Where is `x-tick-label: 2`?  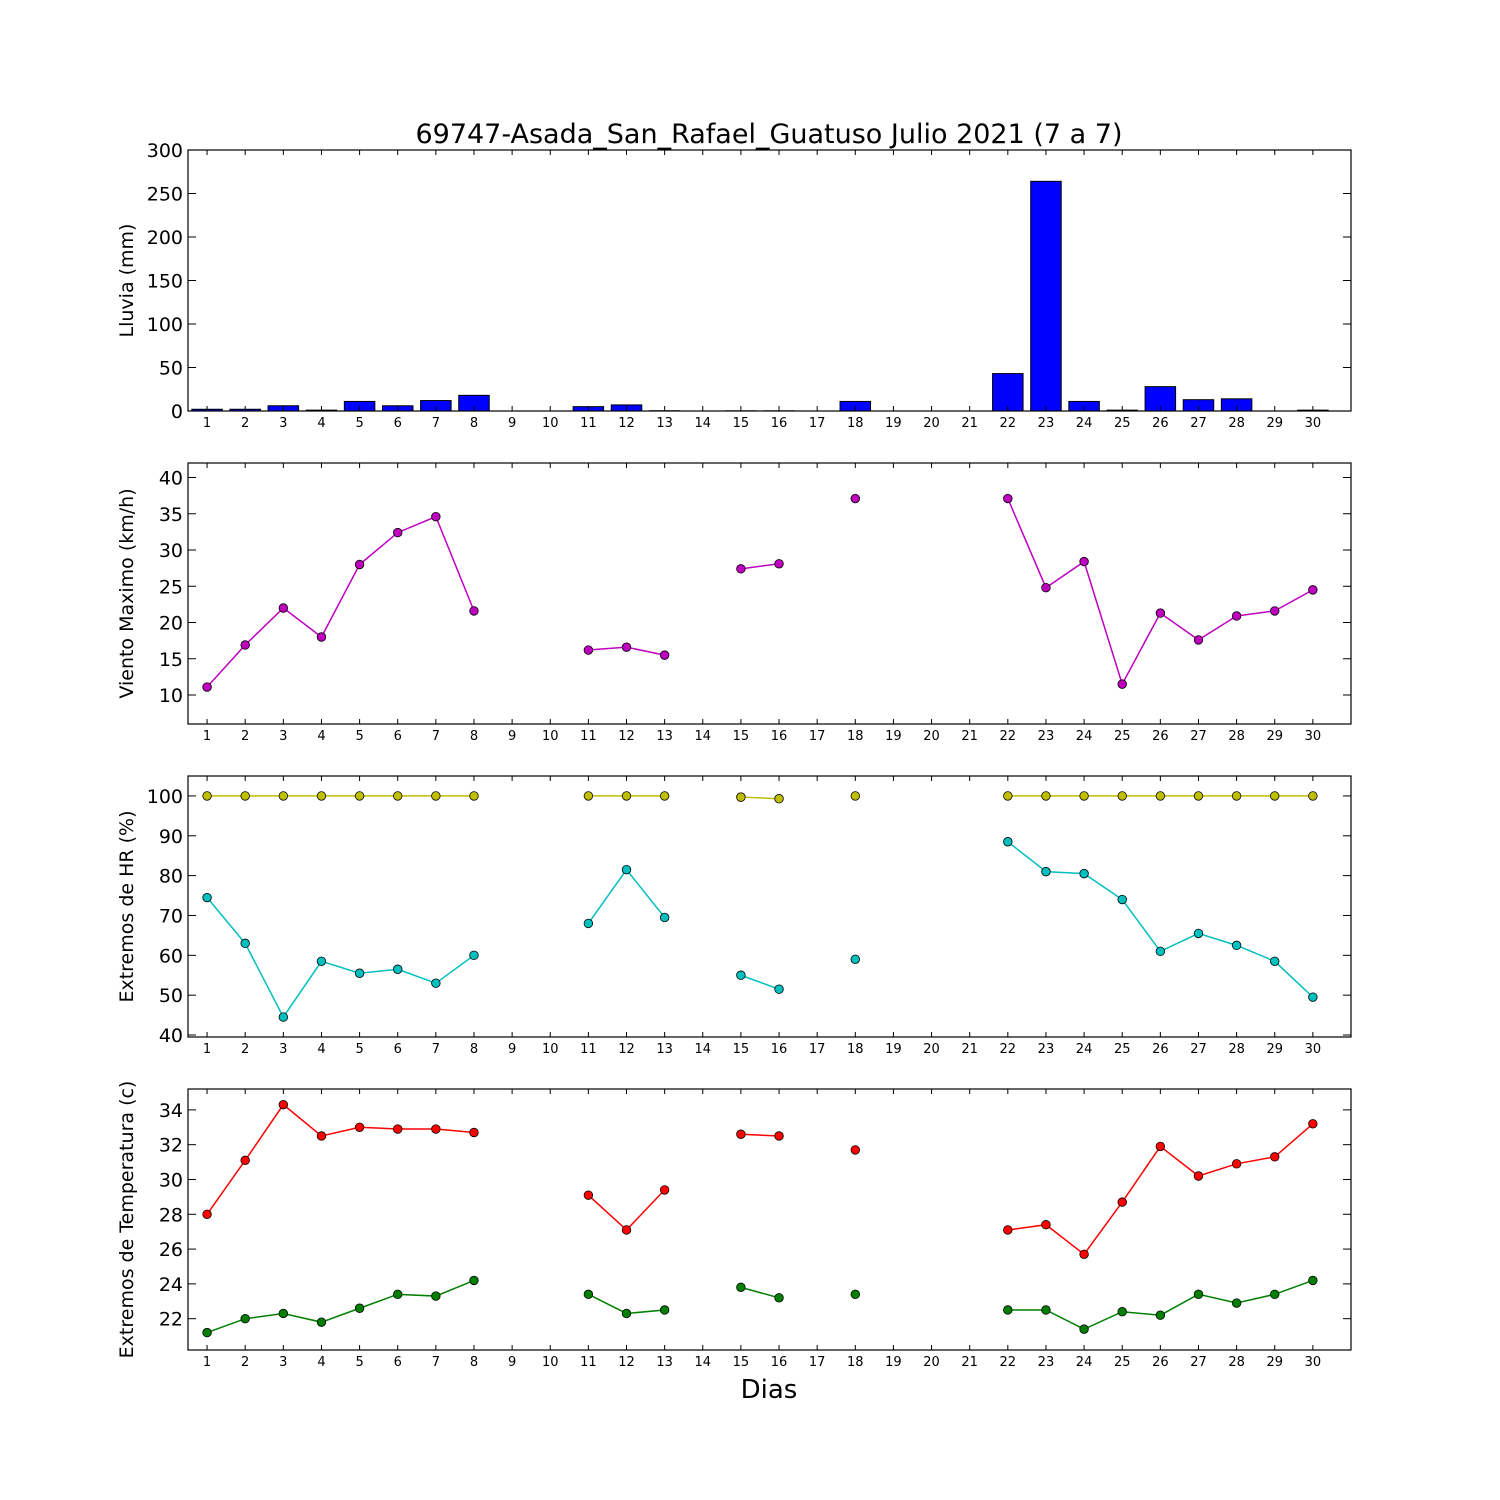
x-tick-label: 2 is located at coordinates (245, 1362).